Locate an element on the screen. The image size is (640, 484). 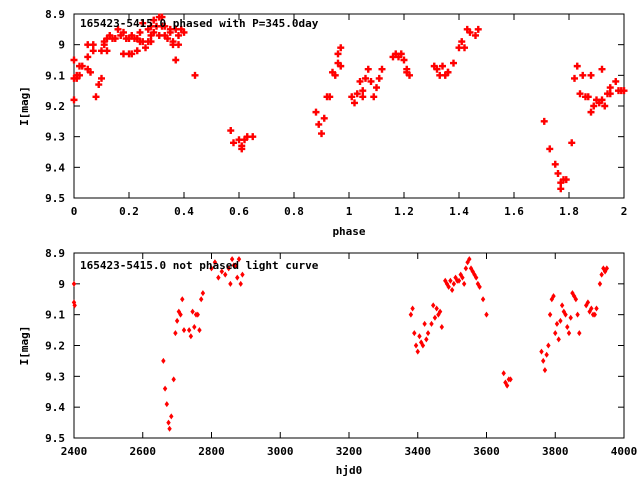
y-tick-label: 9.5 is located at coordinates (55, 198).